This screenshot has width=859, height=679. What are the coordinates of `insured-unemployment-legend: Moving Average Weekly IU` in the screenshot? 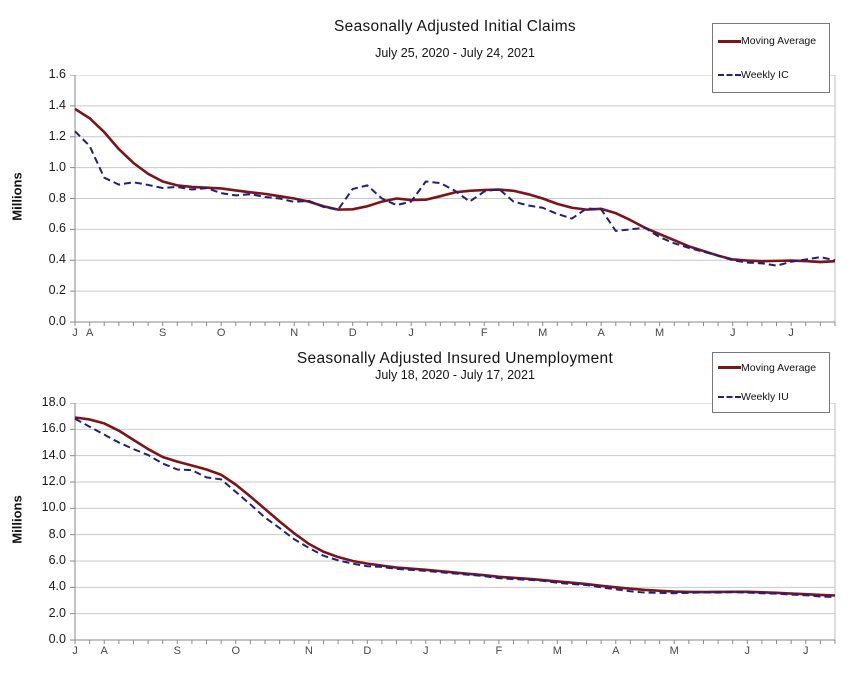 It's located at (771, 382).